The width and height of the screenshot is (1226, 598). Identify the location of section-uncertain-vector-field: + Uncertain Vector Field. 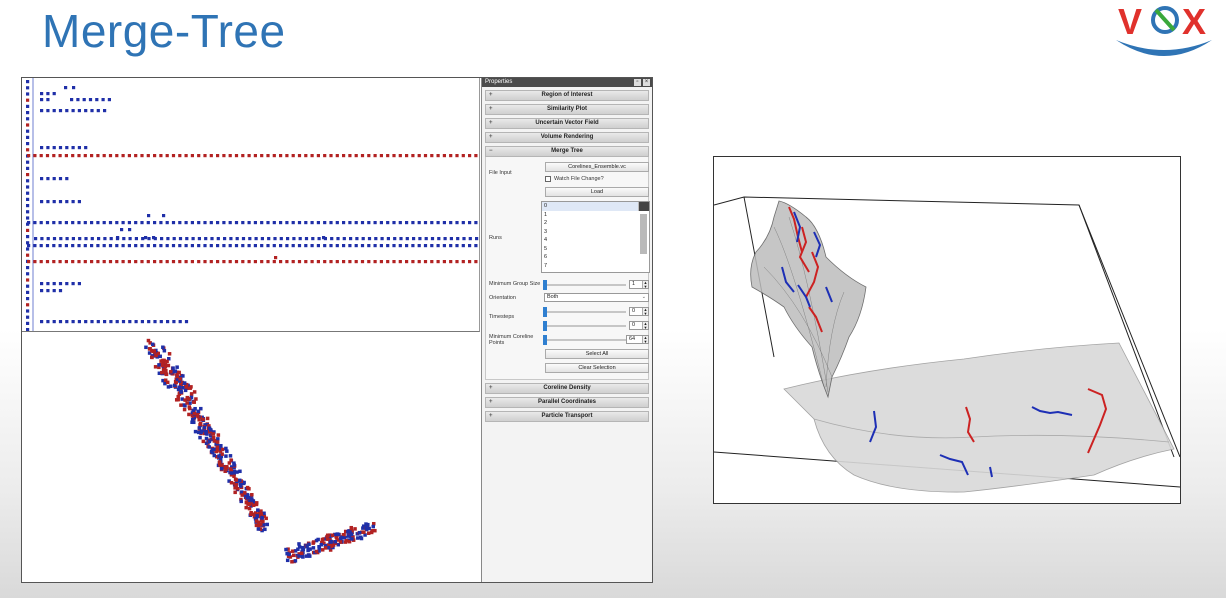
(567, 123).